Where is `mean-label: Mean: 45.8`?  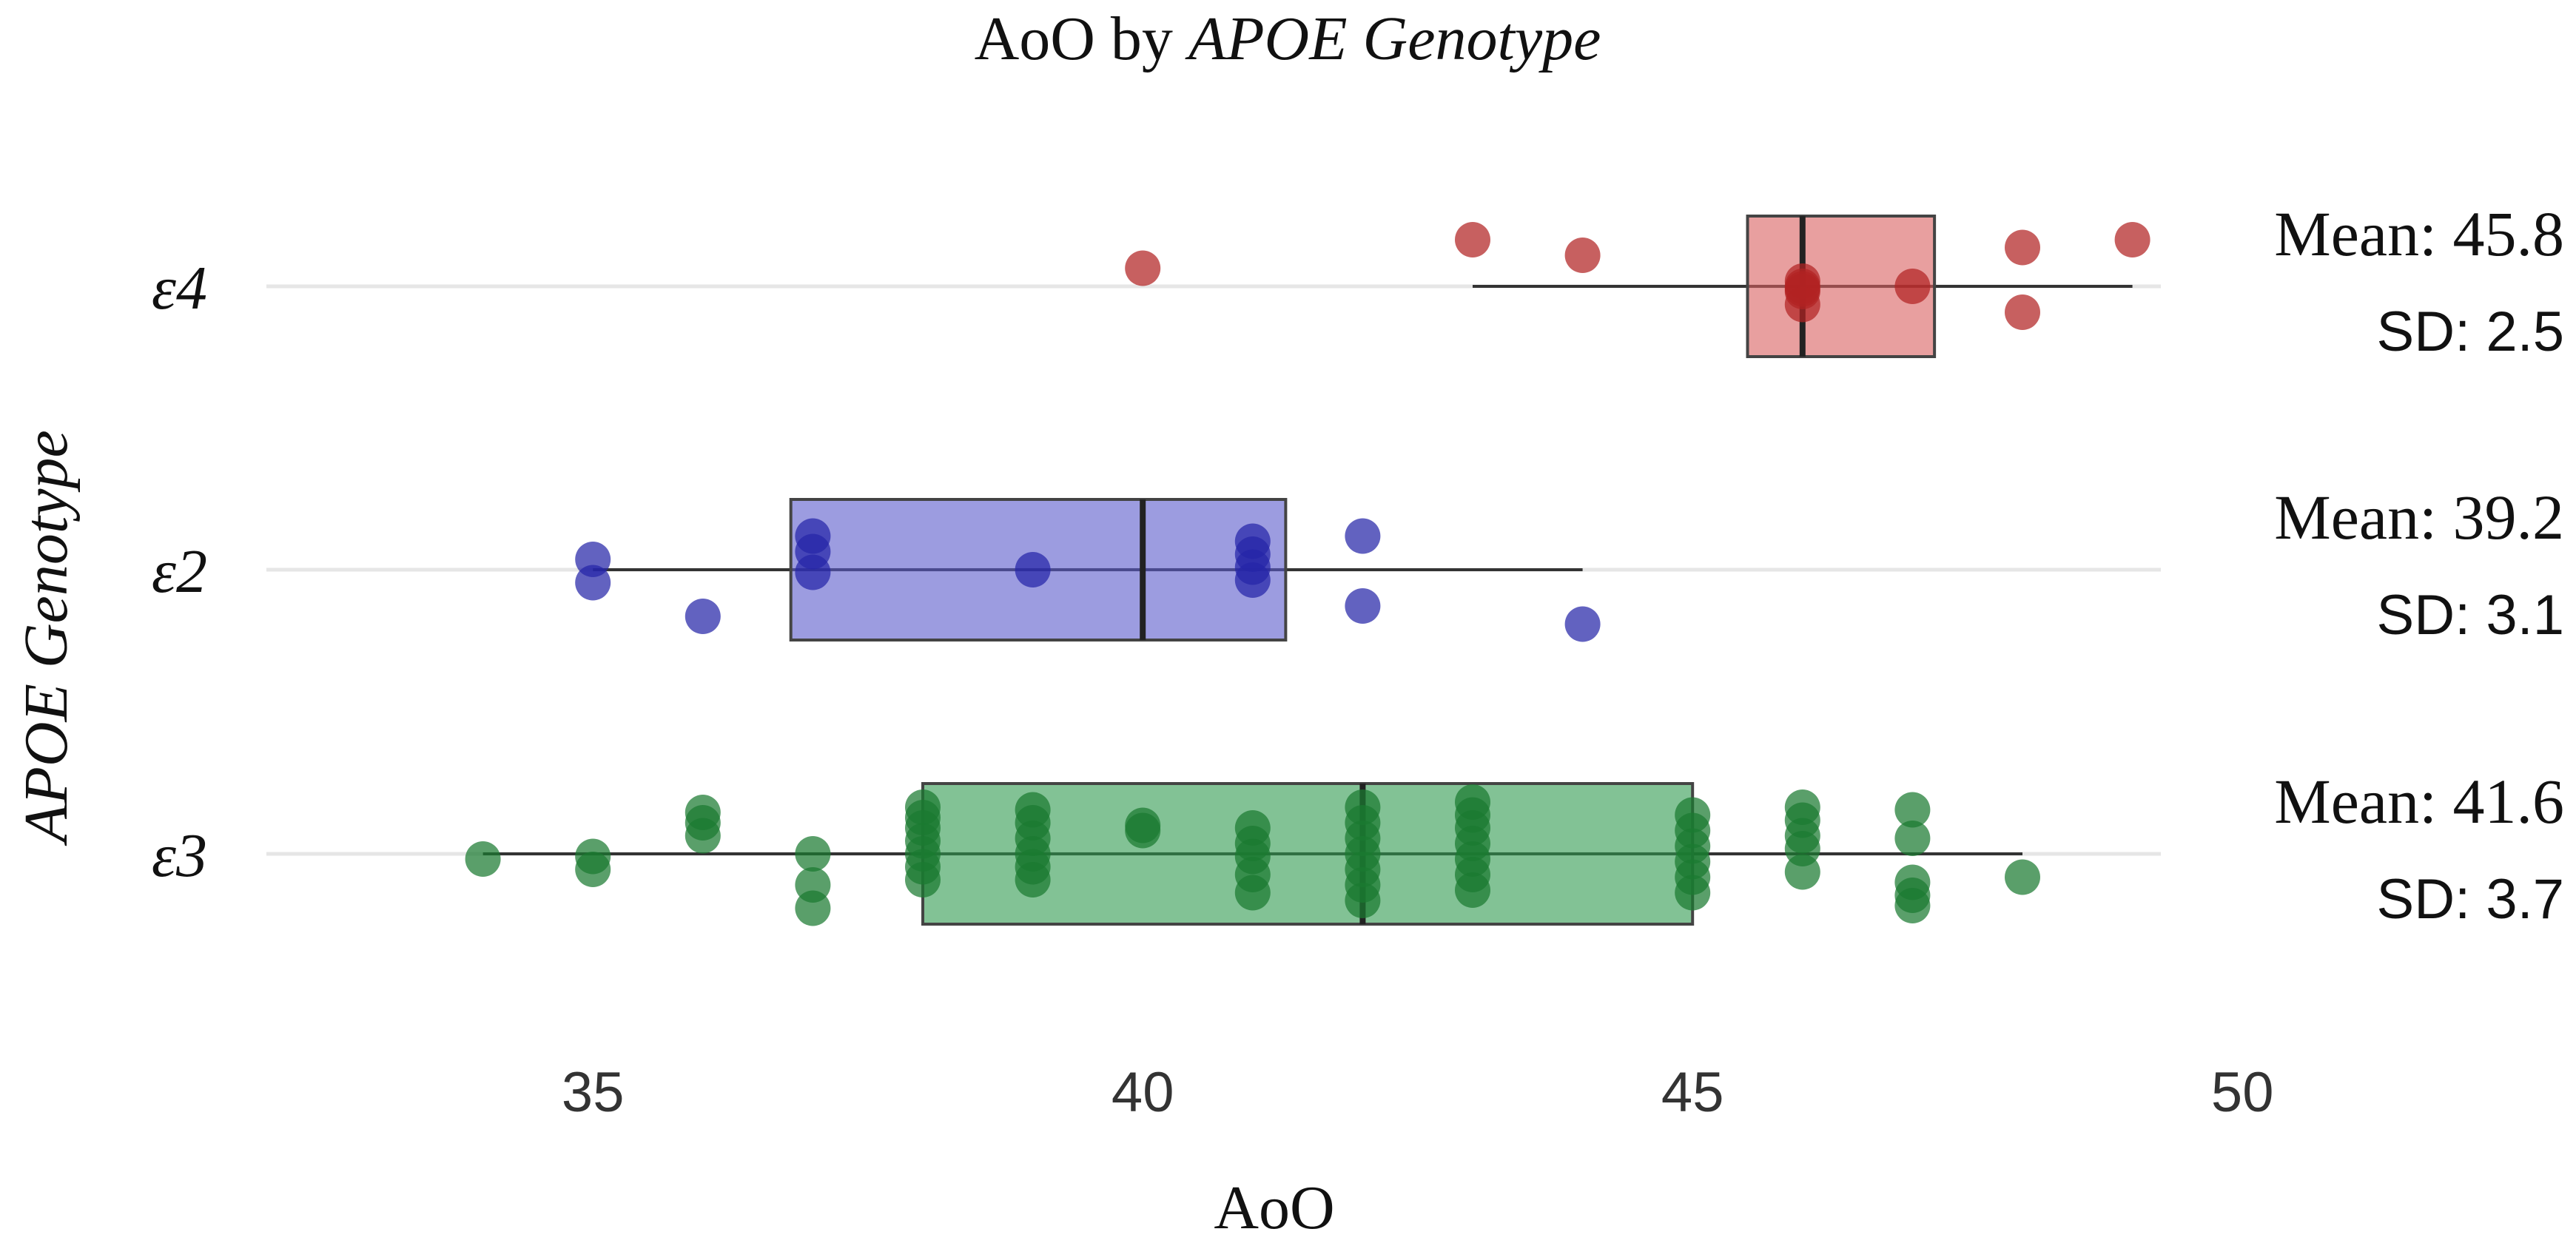 mean-label: Mean: 45.8 is located at coordinates (2419, 233).